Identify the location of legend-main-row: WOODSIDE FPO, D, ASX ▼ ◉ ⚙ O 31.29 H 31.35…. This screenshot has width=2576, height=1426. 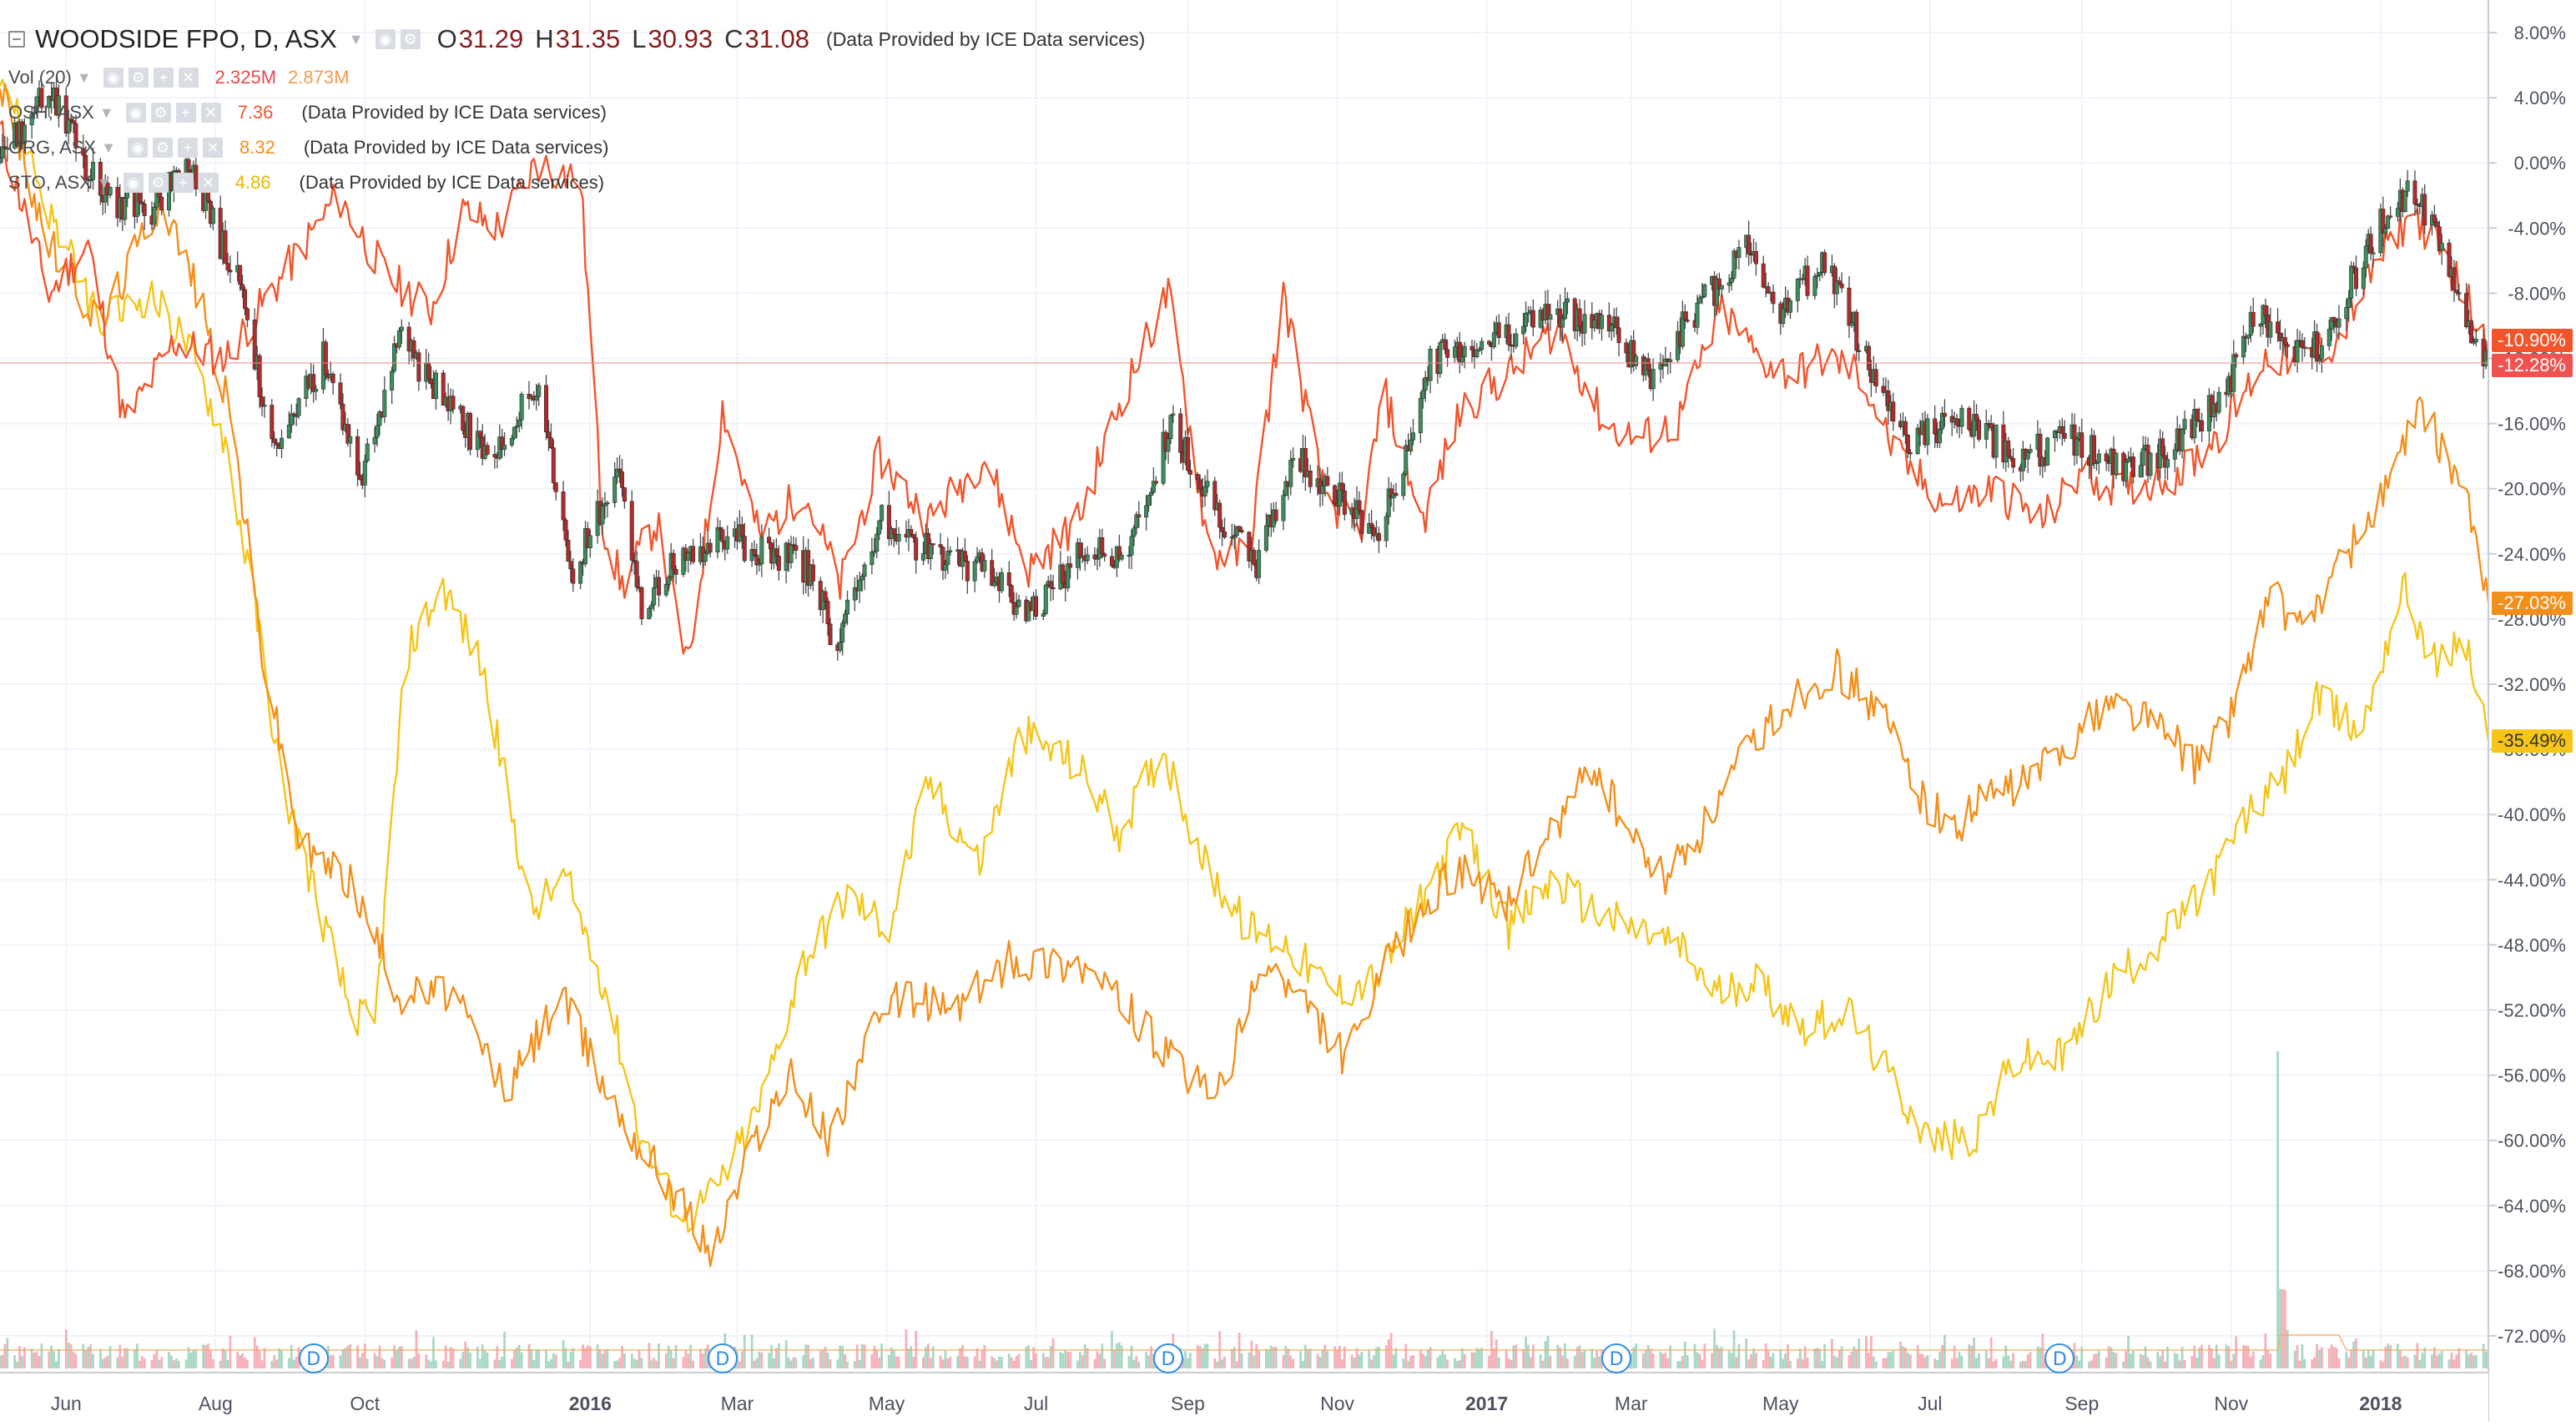
(576, 39).